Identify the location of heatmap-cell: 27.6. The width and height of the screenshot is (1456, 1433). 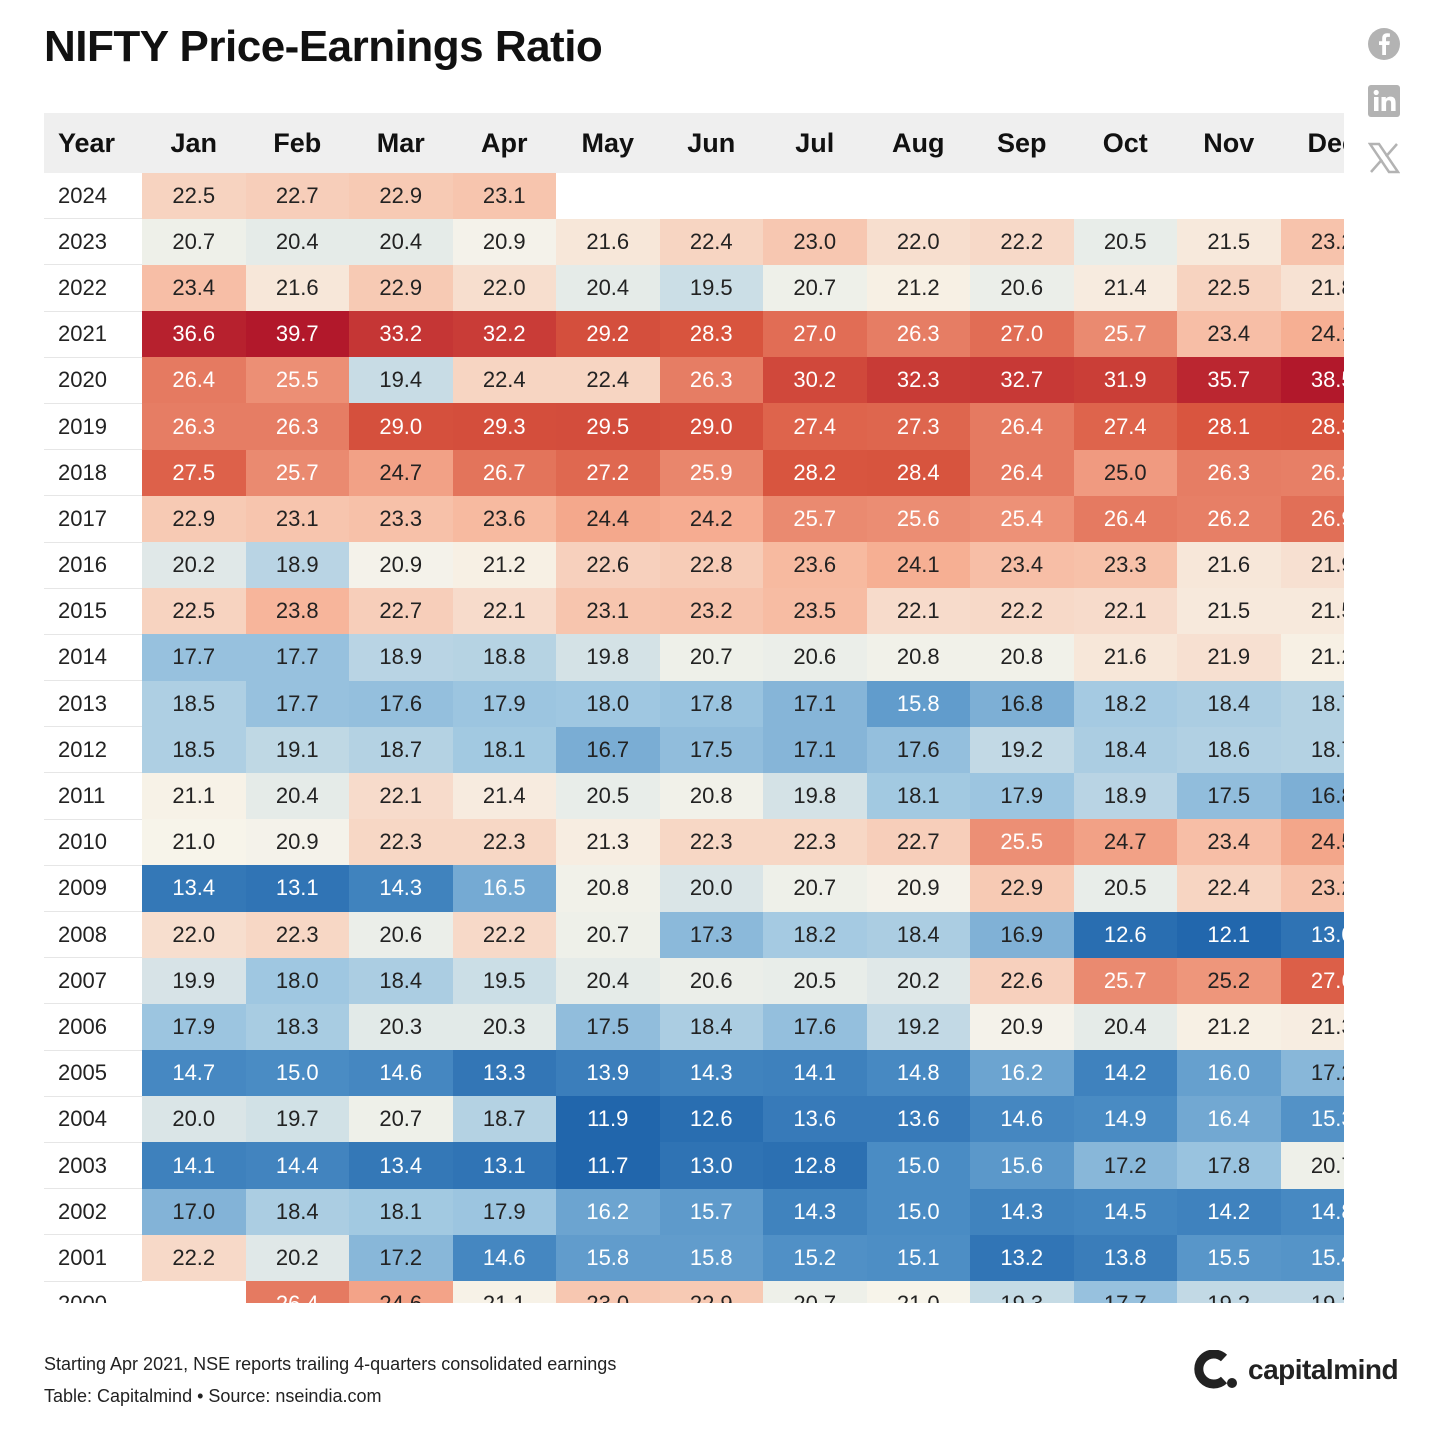
(1312, 980).